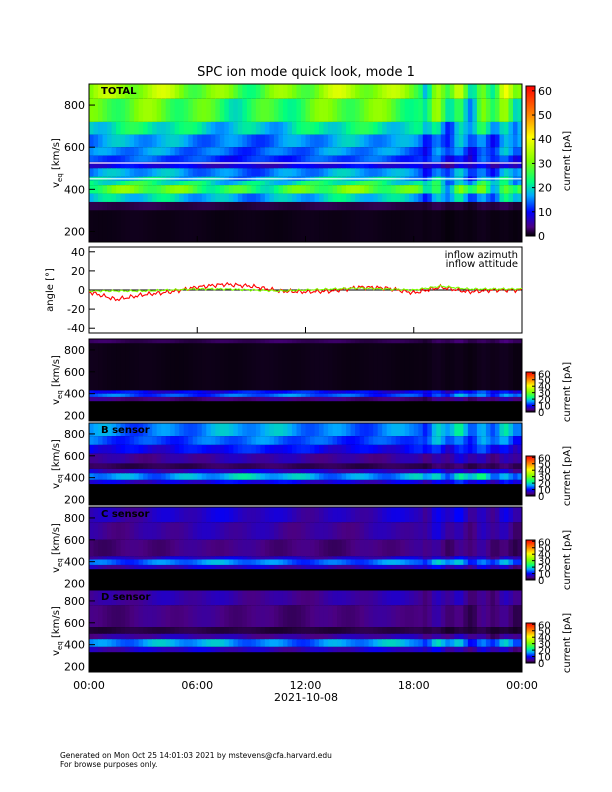  Describe the element at coordinates (76, 309) in the screenshot. I see `y-tick-label: -20` at that location.